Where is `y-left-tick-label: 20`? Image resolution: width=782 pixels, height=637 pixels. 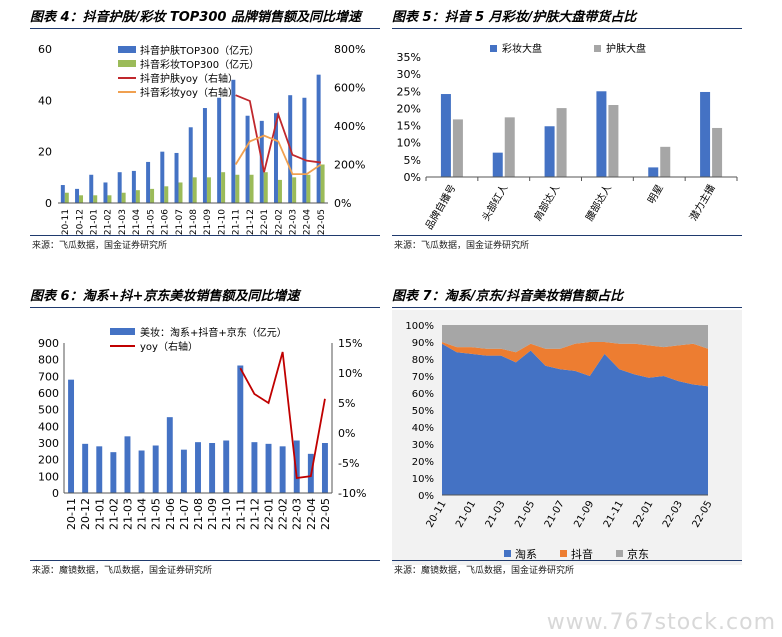 y-left-tick-label: 20 is located at coordinates (45, 152).